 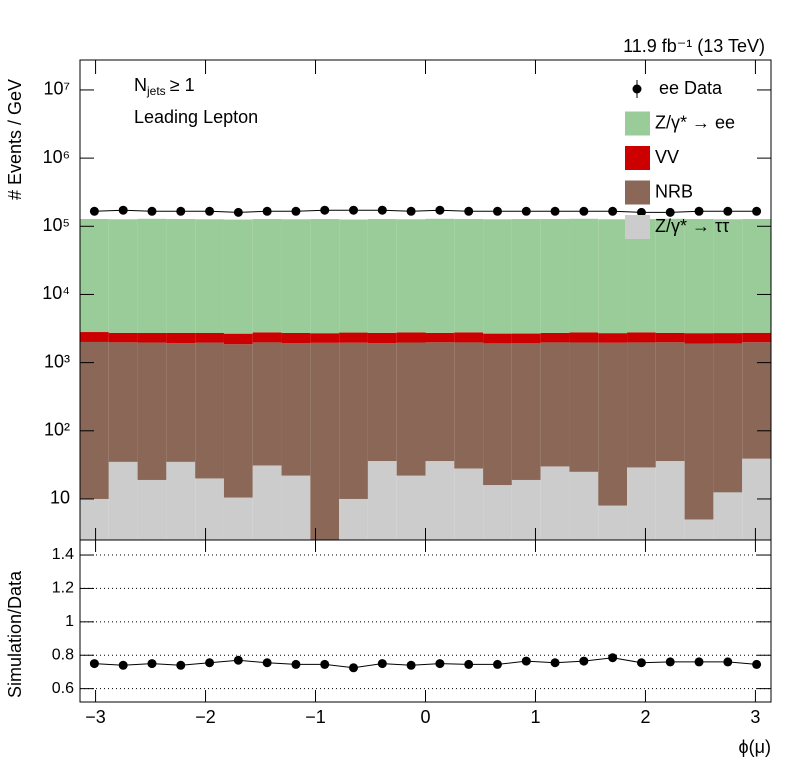 I want to click on selection-label: Njets ≥ 1, so click(x=164, y=86).